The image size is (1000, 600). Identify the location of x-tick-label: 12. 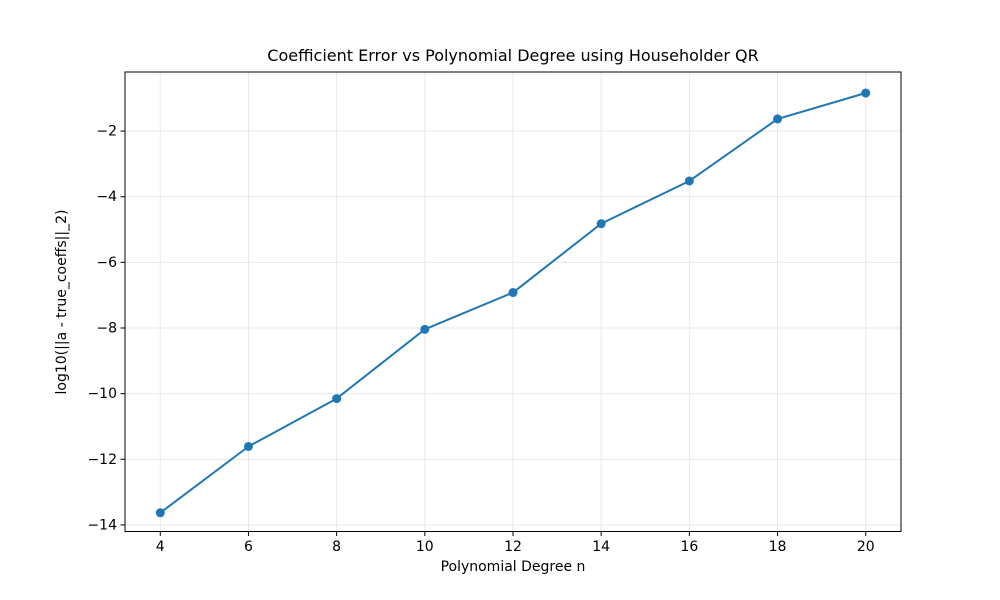
(513, 547).